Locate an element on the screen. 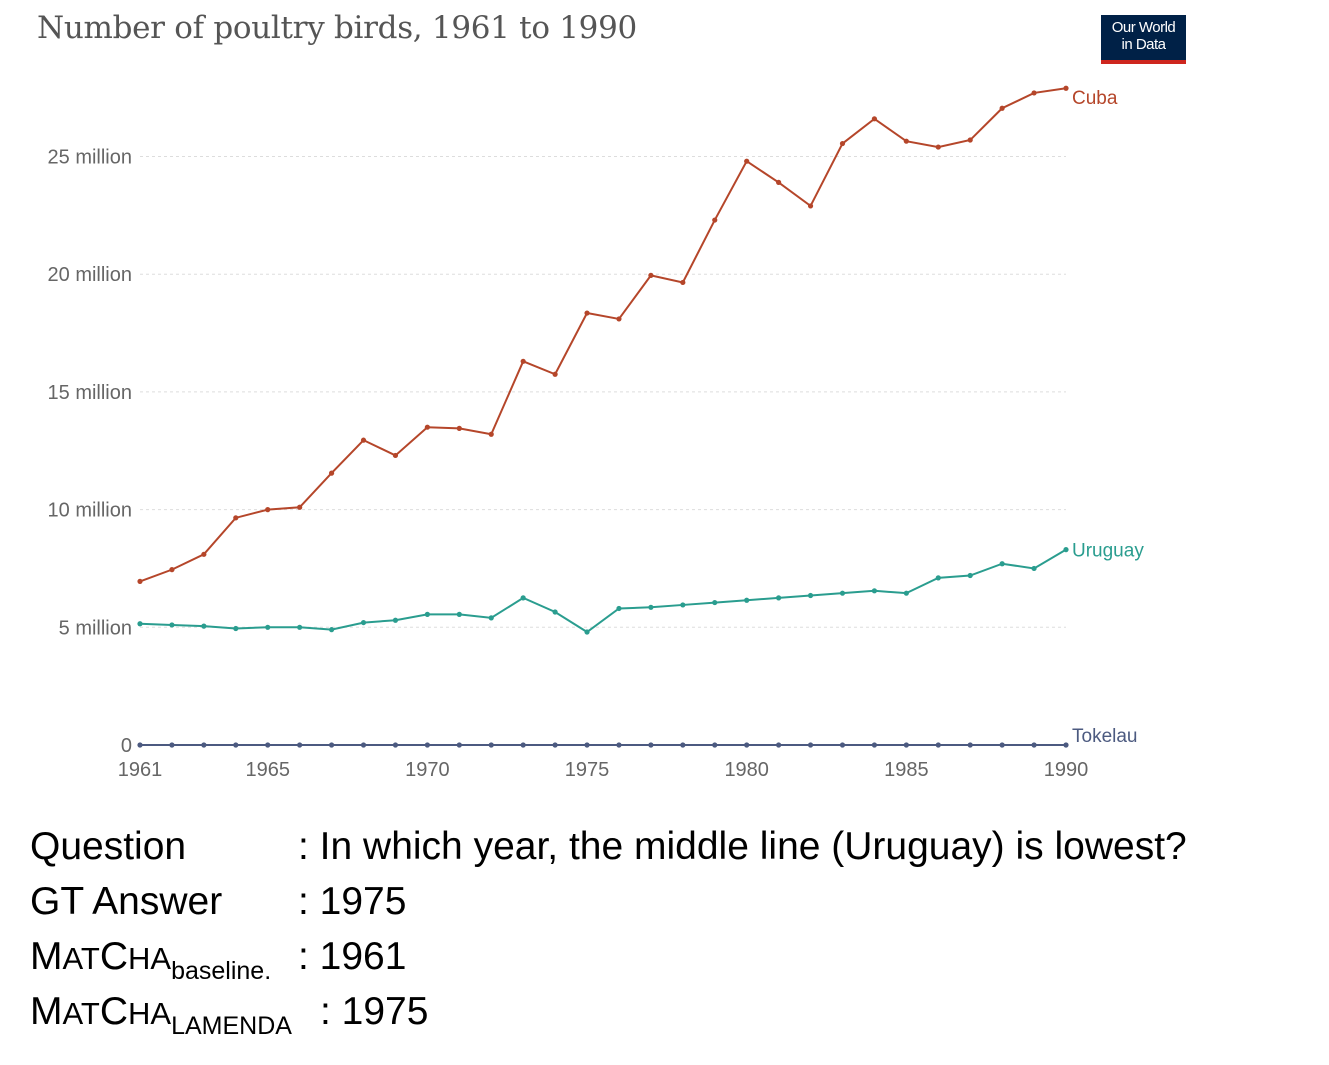 The width and height of the screenshot is (1329, 1065). owid-logo: Our World in Data is located at coordinates (1143, 39).